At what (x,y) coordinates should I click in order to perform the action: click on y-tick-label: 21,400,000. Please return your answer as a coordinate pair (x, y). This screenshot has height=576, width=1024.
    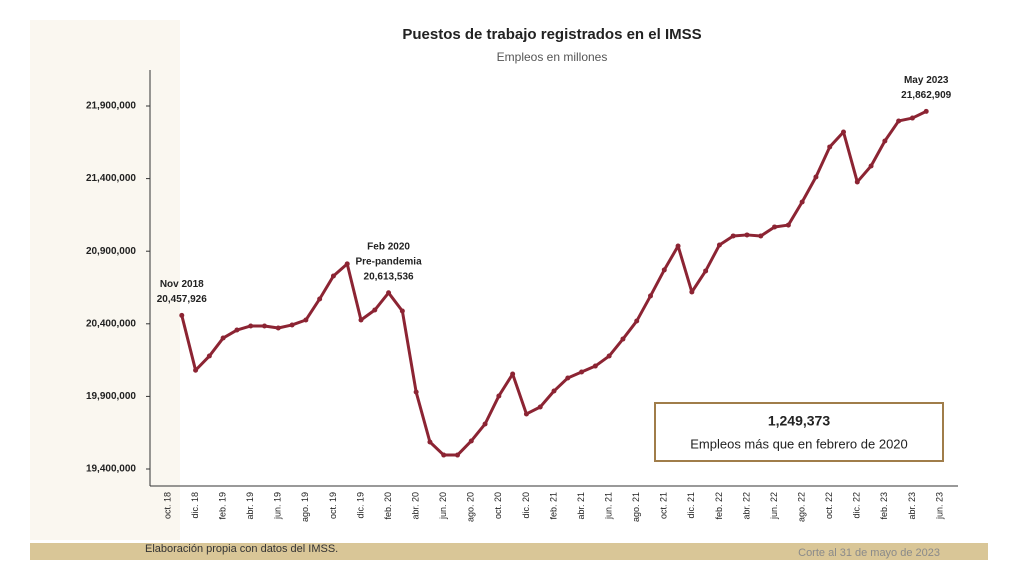
    Looking at the image, I should click on (111, 178).